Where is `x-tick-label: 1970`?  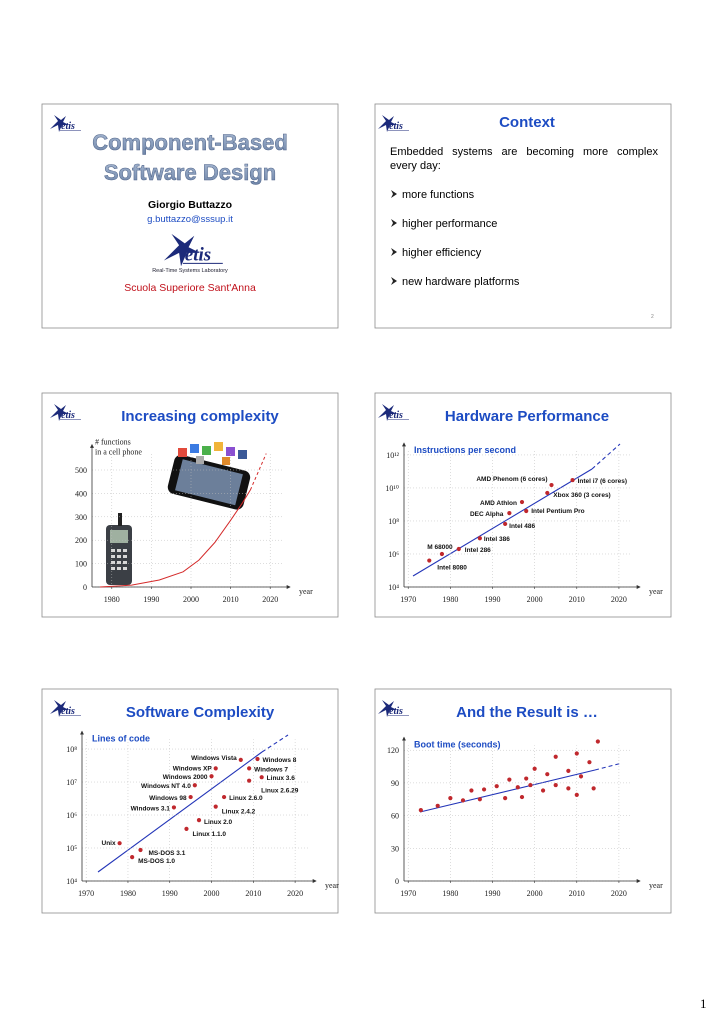
x-tick-label: 1970 is located at coordinates (408, 893).